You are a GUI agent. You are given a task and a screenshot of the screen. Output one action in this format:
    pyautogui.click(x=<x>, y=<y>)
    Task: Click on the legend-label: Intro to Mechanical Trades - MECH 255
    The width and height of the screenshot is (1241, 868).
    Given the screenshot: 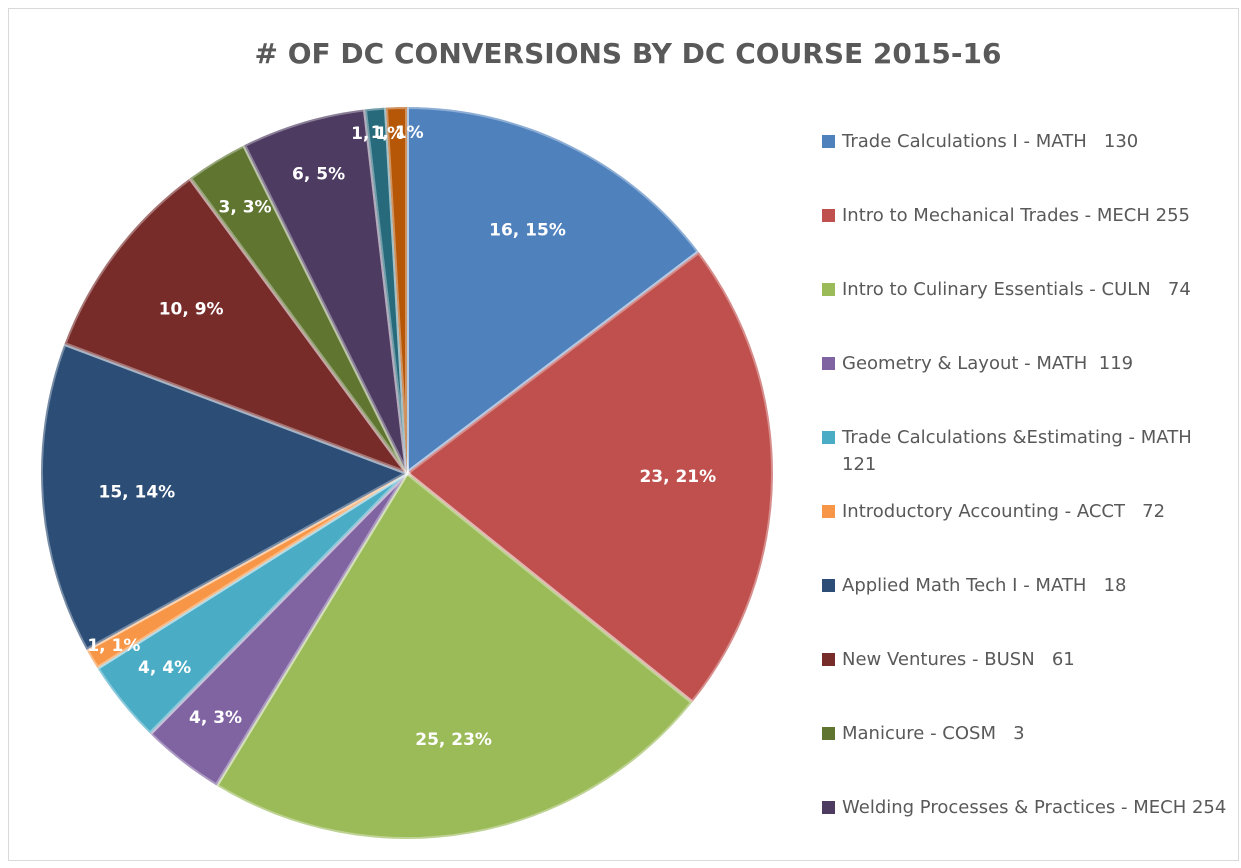 What is the action you would take?
    pyautogui.click(x=1016, y=215)
    